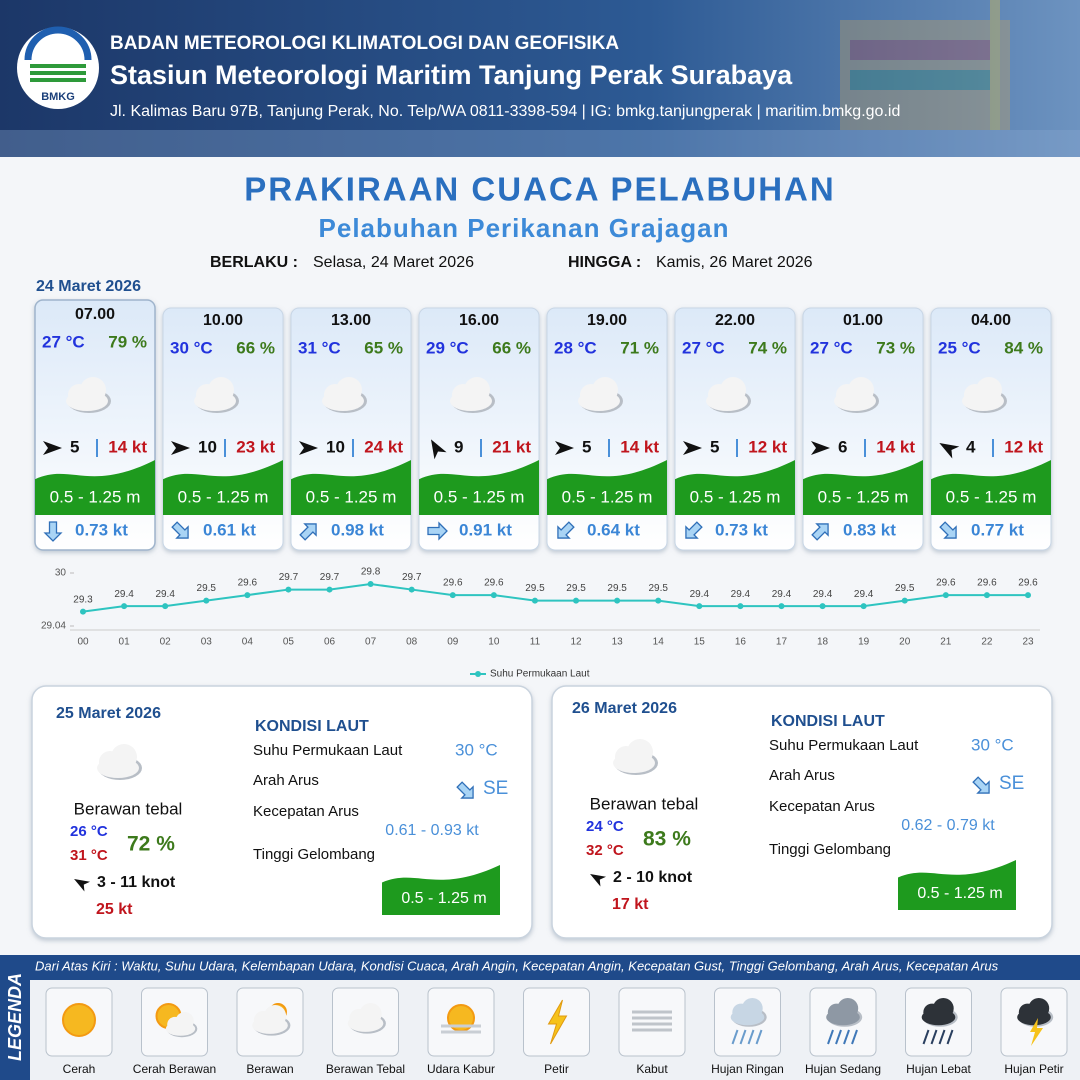  Describe the element at coordinates (357, 529) in the screenshot. I see `forecast-current-speed: 0.98 kt` at that location.